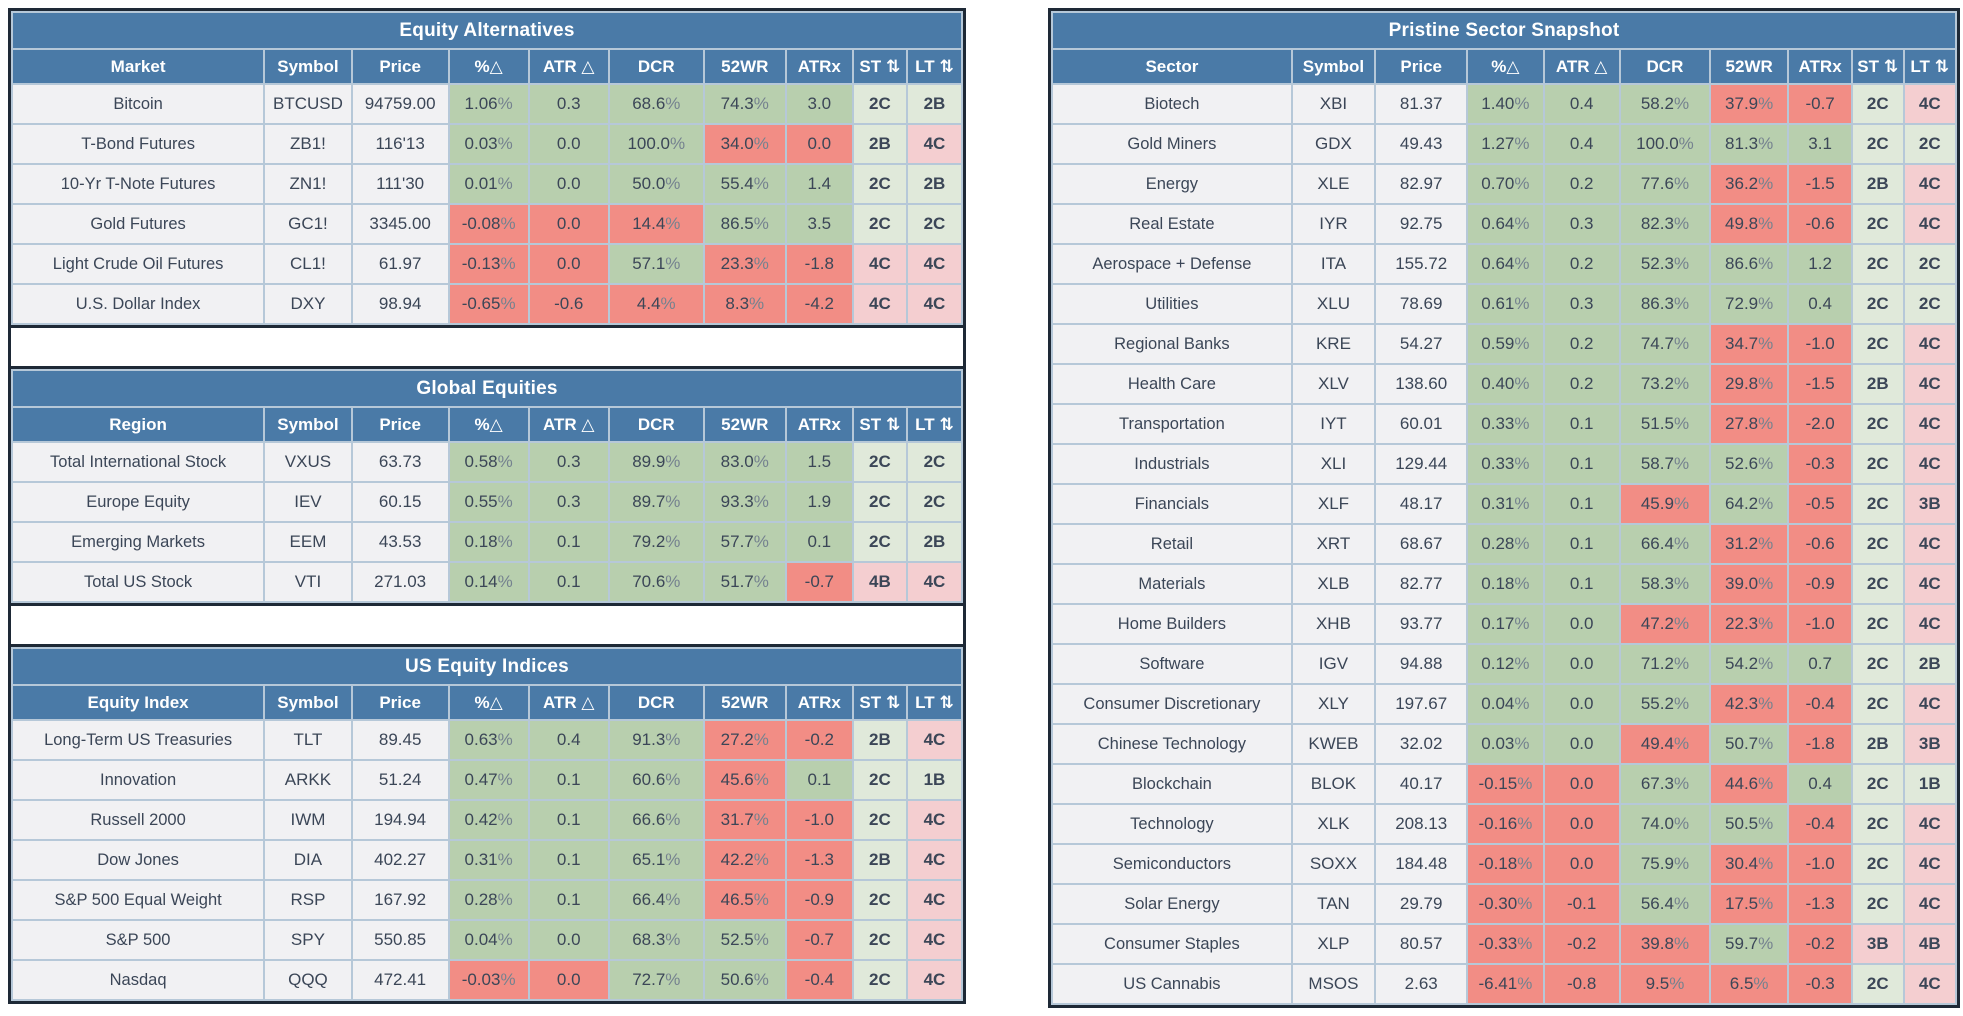 The height and width of the screenshot is (1016, 1963). I want to click on cell-52wr: 39.0%, so click(1749, 584).